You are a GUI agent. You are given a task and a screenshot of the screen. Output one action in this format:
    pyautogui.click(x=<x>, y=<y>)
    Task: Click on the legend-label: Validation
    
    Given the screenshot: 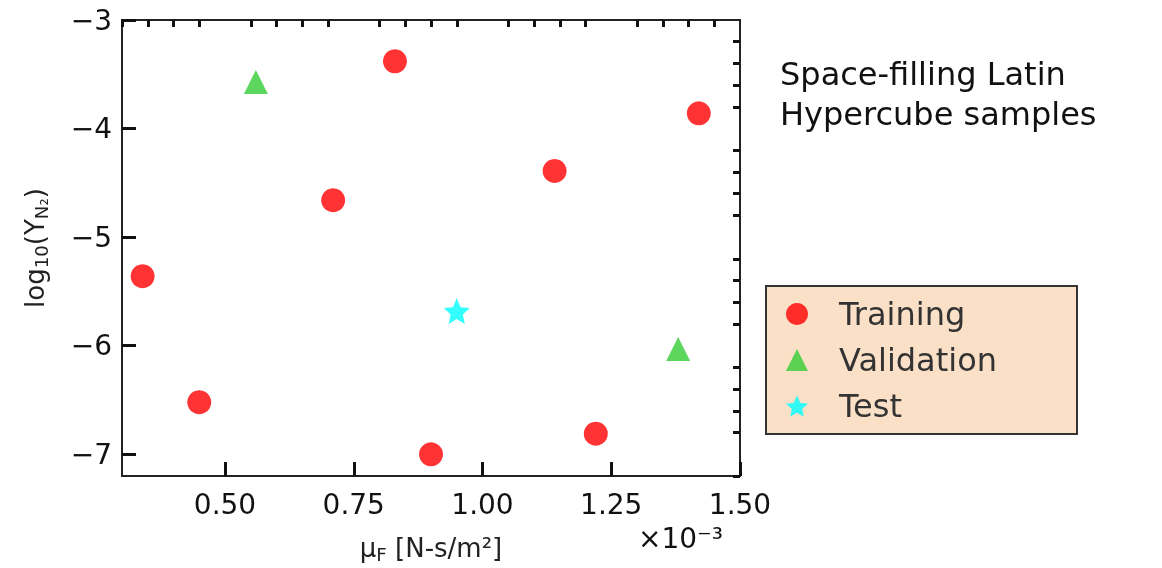 What is the action you would take?
    pyautogui.click(x=918, y=360)
    